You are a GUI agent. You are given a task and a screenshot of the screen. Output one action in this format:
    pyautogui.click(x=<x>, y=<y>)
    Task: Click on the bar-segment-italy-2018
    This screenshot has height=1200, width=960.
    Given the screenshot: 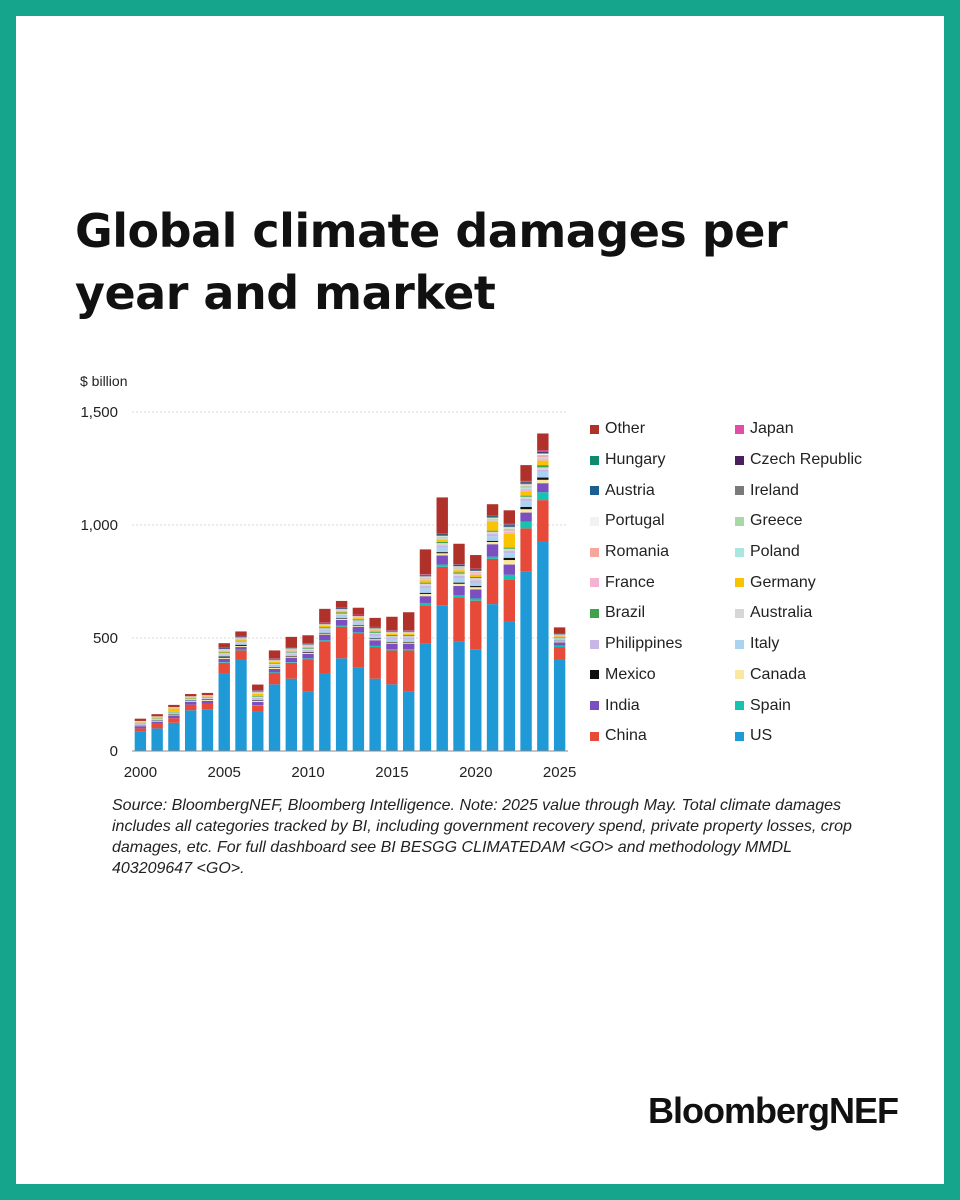 What is the action you would take?
    pyautogui.click(x=442, y=550)
    